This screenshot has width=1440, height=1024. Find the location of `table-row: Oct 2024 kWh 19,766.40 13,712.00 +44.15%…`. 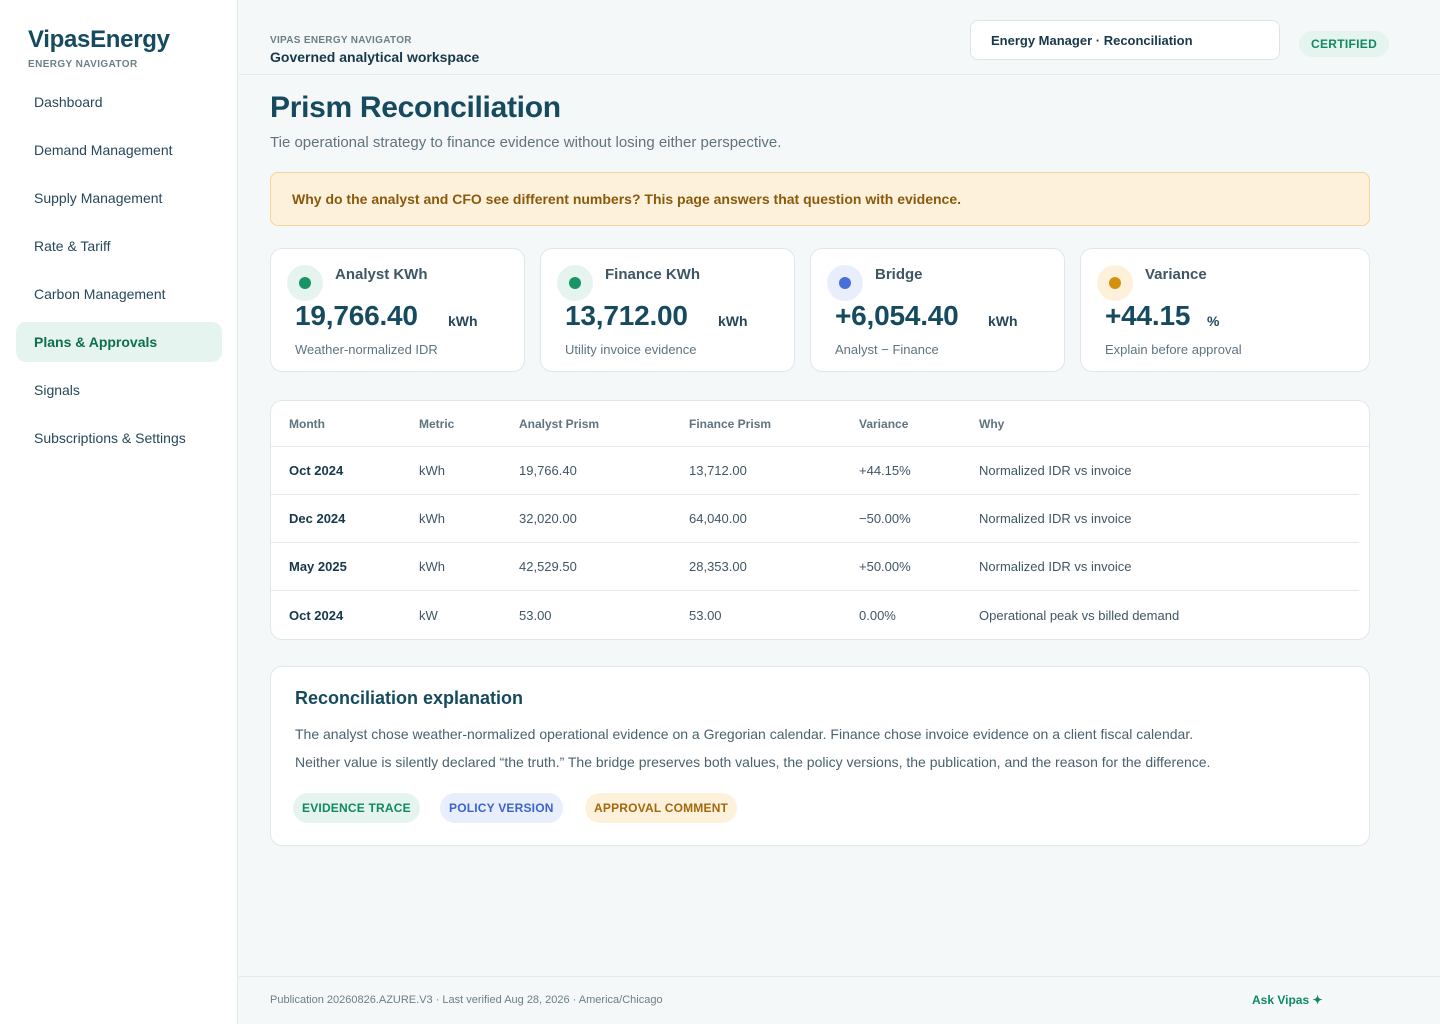

table-row: Oct 2024 kWh 19,766.40 13,712.00 +44.15%… is located at coordinates (815, 471).